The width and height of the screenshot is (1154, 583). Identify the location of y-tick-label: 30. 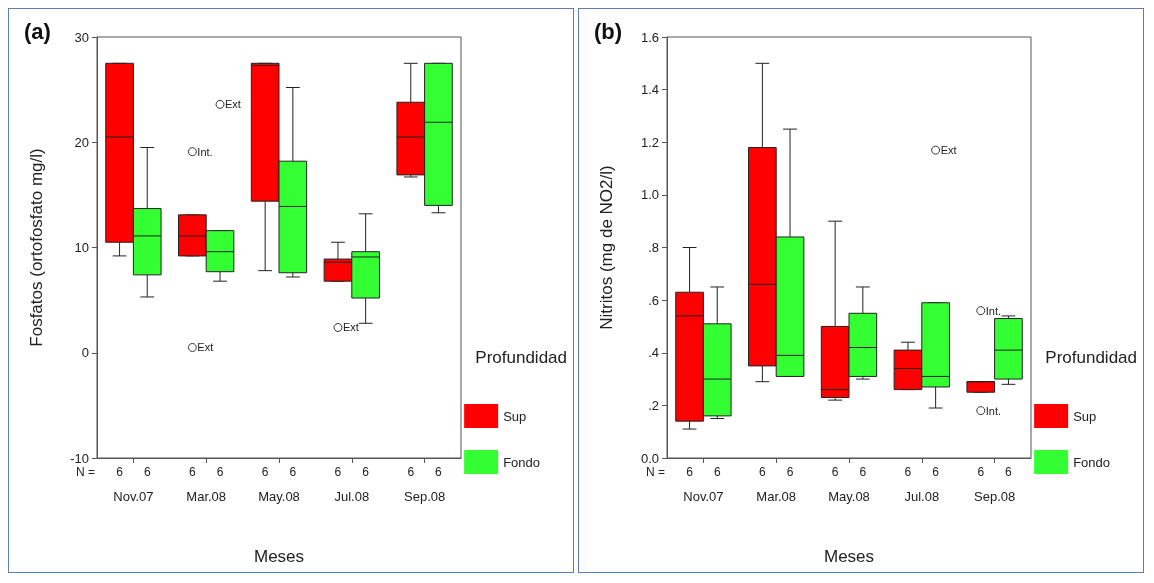
(81, 37).